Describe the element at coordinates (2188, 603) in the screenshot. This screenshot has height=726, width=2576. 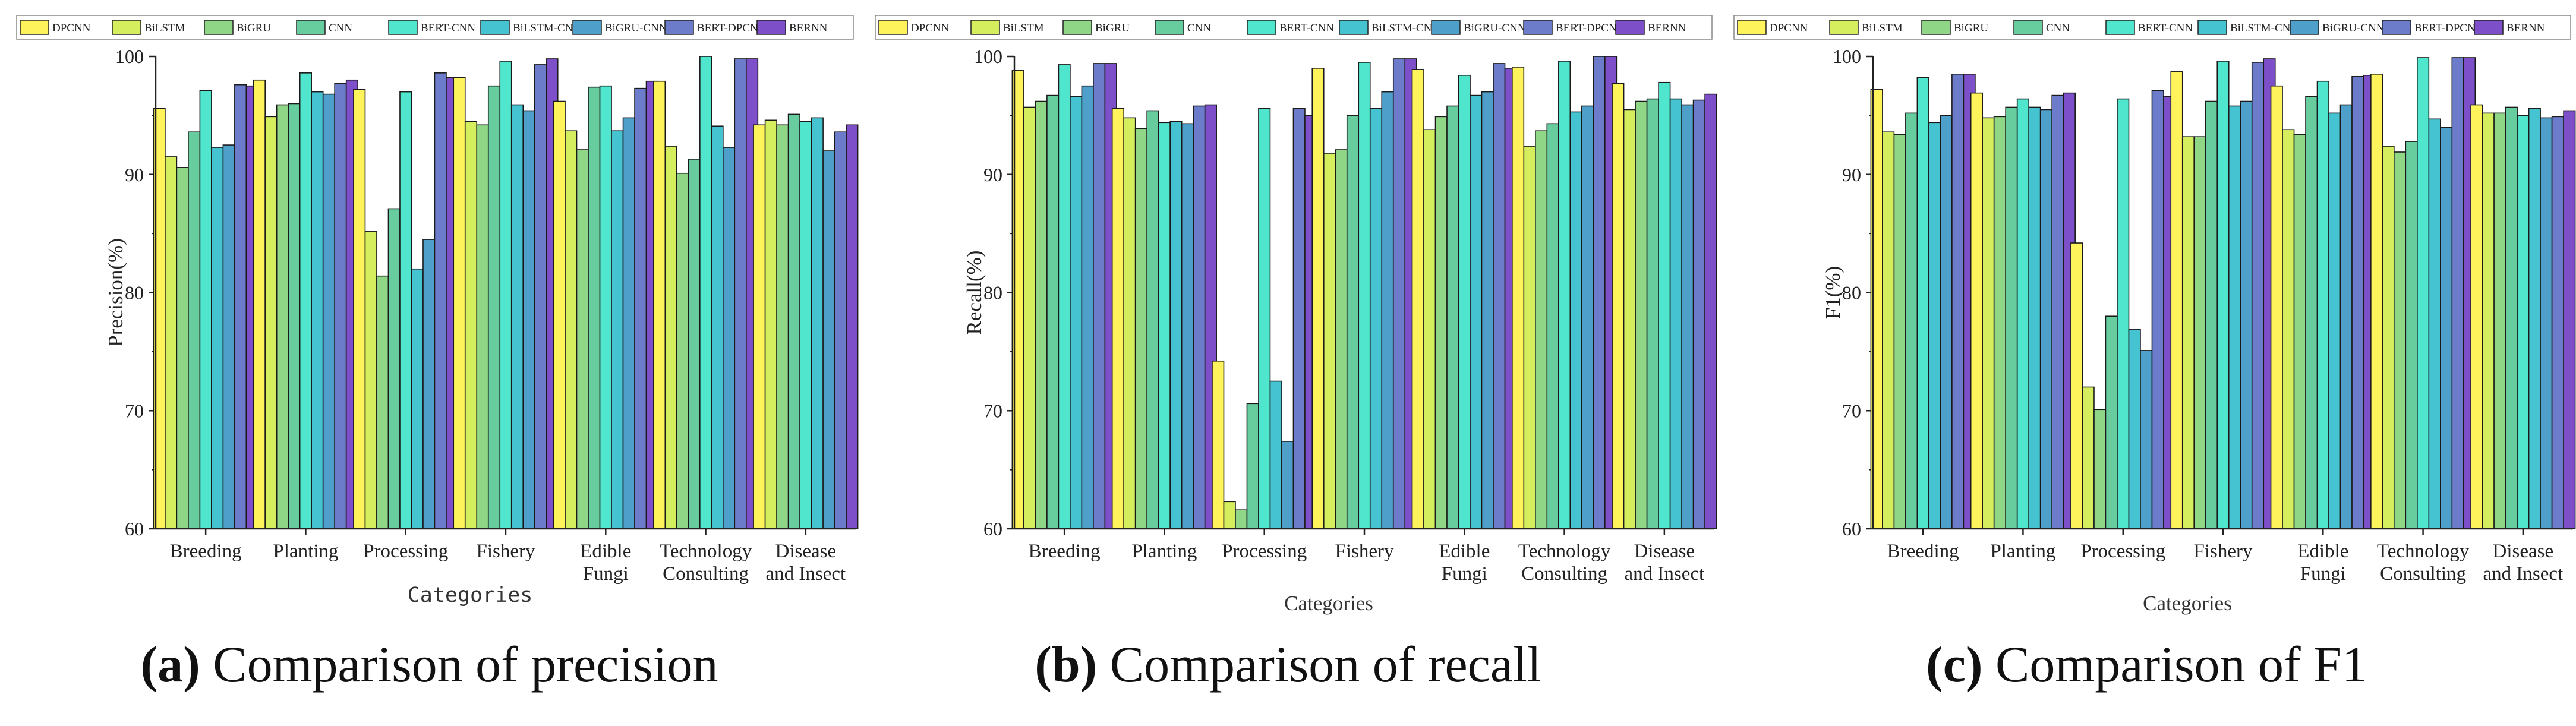
I see `x-axis-title: Categories` at that location.